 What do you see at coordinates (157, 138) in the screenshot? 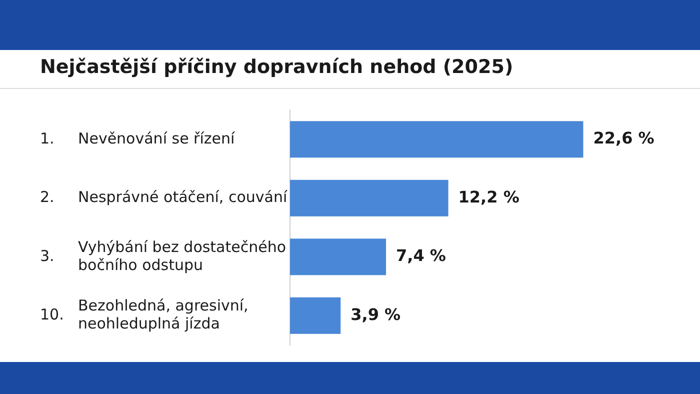
I see `y-tick-label: Nevěnování se řízení` at bounding box center [157, 138].